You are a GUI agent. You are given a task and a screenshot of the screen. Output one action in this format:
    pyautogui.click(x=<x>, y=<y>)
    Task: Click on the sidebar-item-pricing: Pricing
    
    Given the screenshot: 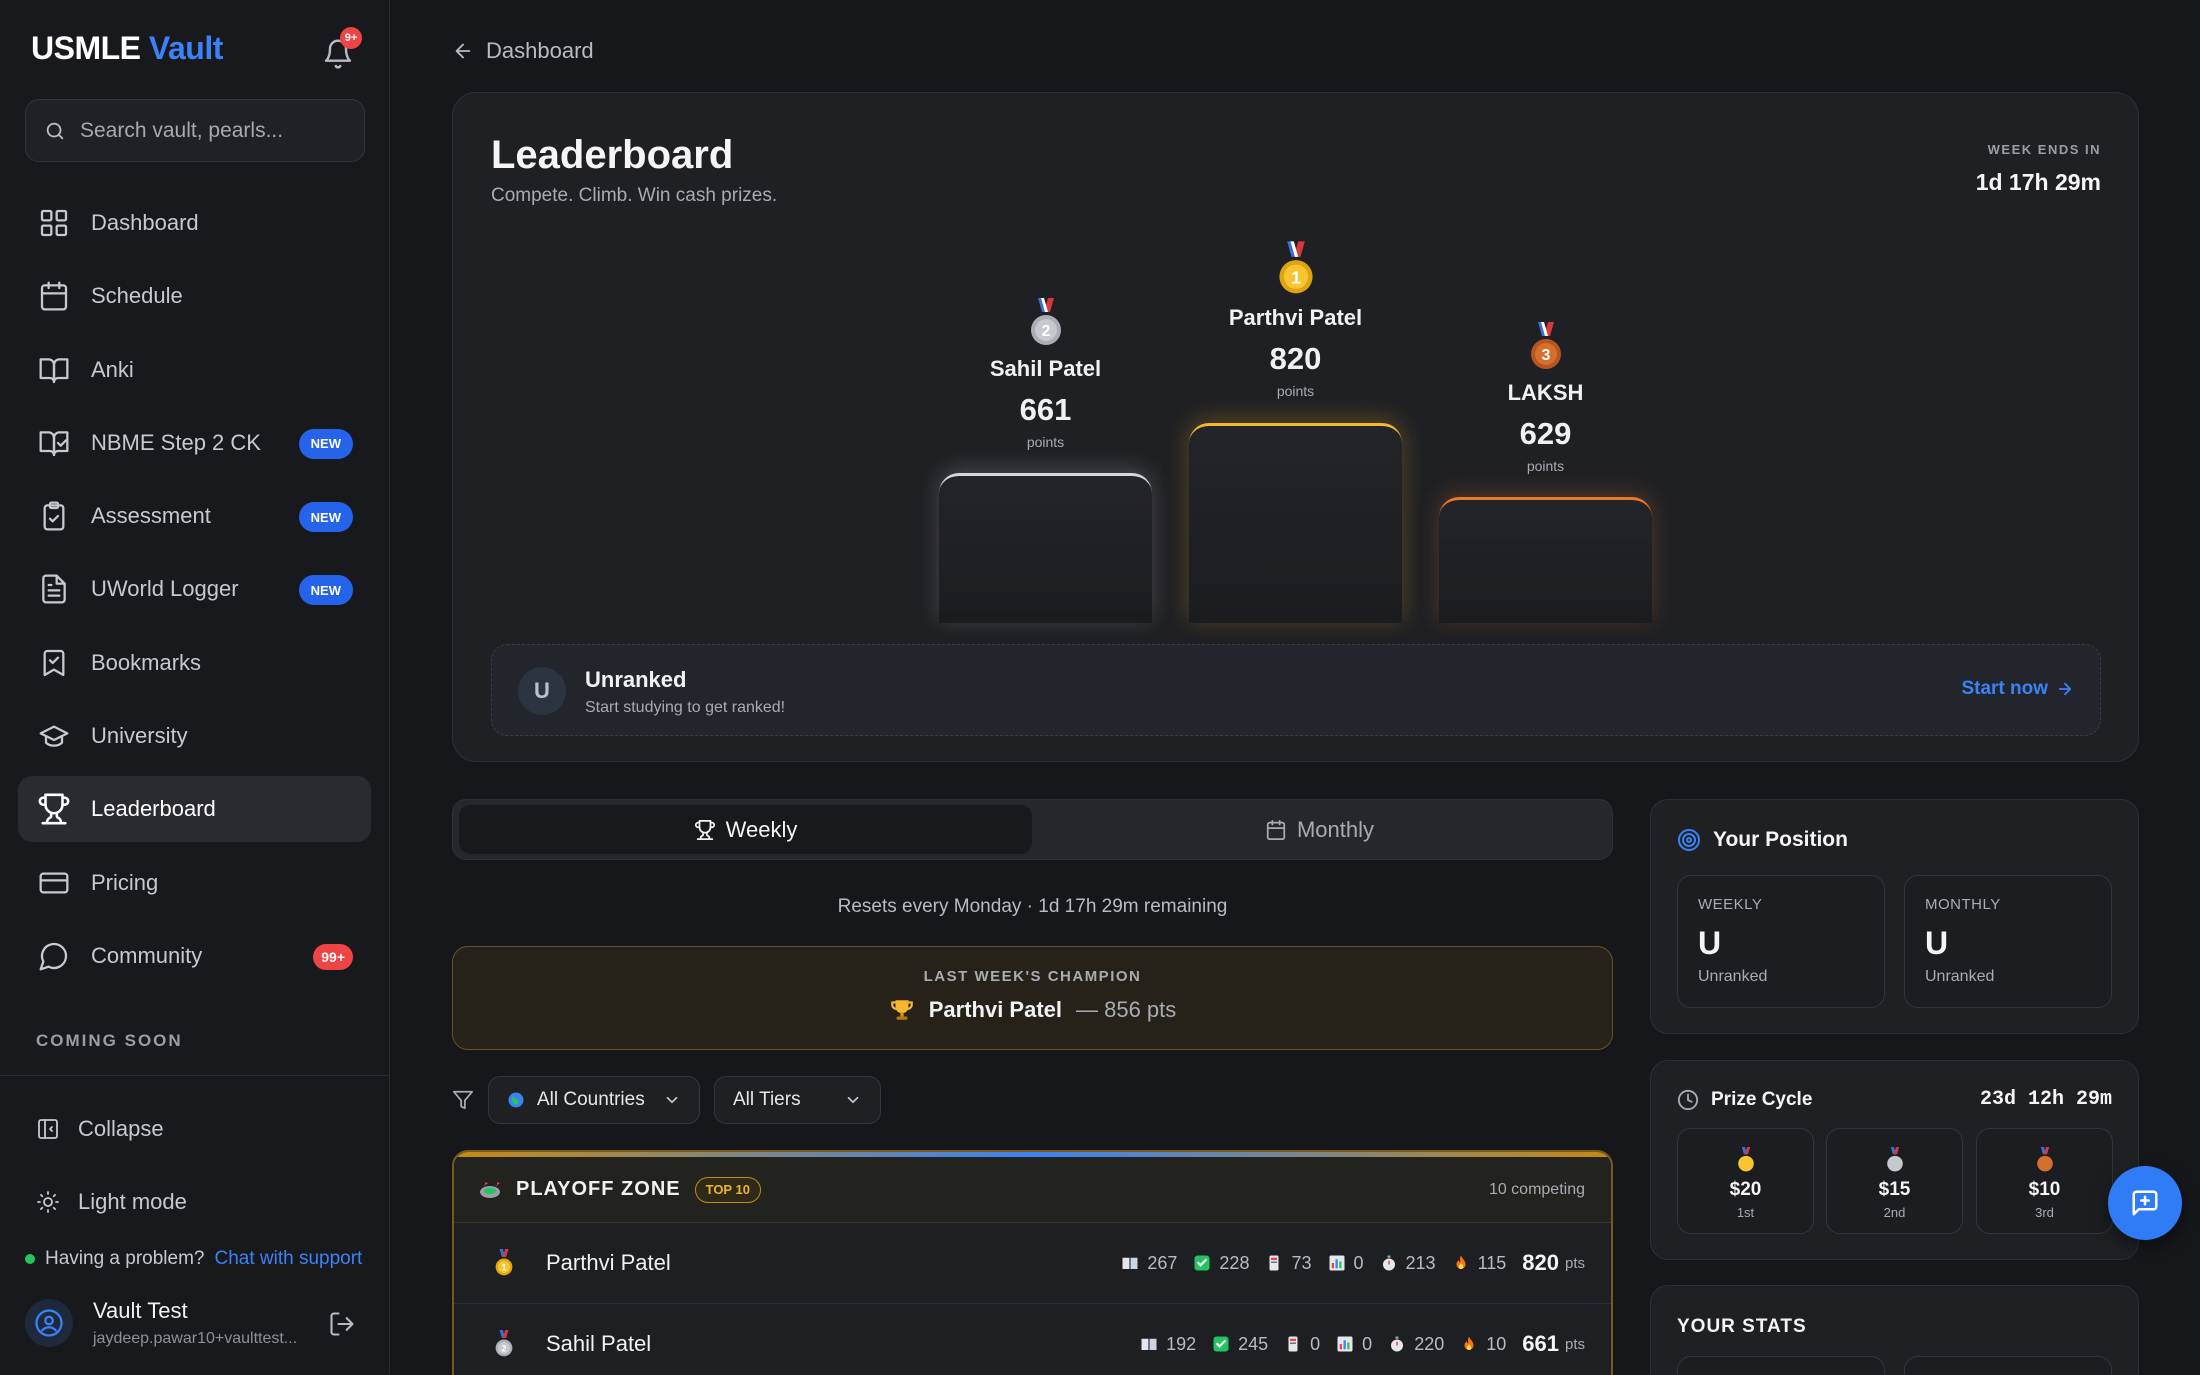 What is the action you would take?
    pyautogui.click(x=194, y=883)
    